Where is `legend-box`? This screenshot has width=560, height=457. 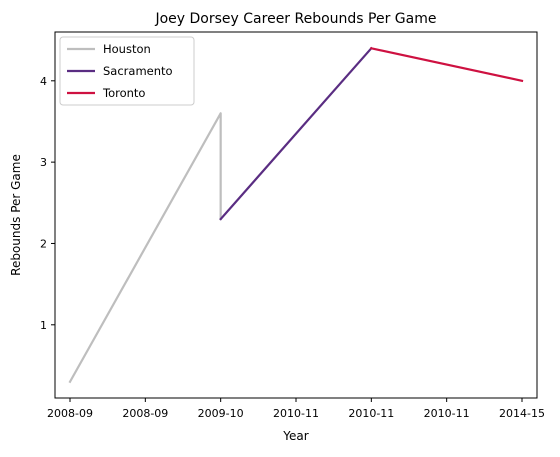 legend-box is located at coordinates (127, 71).